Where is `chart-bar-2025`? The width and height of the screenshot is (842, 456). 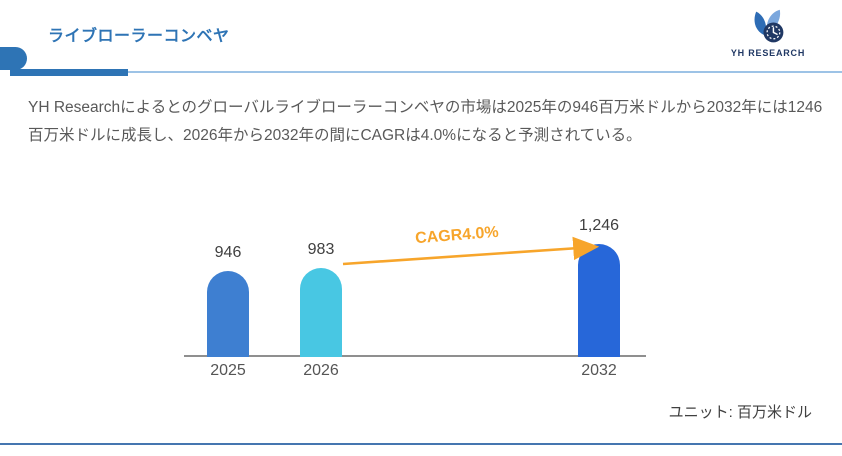 chart-bar-2025 is located at coordinates (228, 314).